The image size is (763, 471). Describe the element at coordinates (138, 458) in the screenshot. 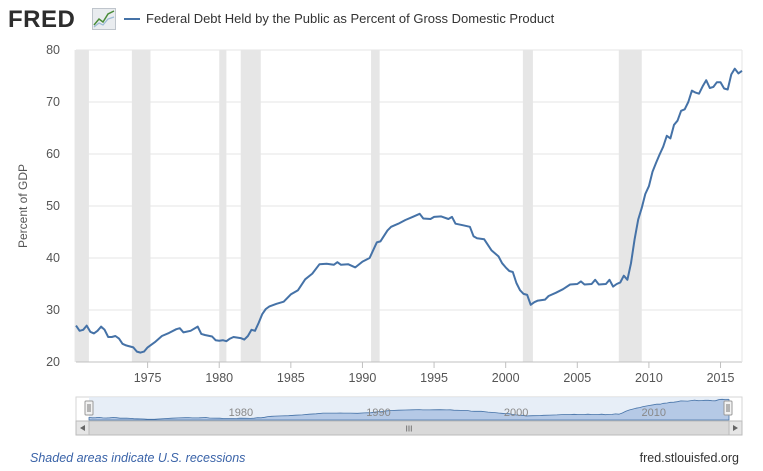

I see `recession-note: Shaded areas indicate U.S. recessions` at that location.